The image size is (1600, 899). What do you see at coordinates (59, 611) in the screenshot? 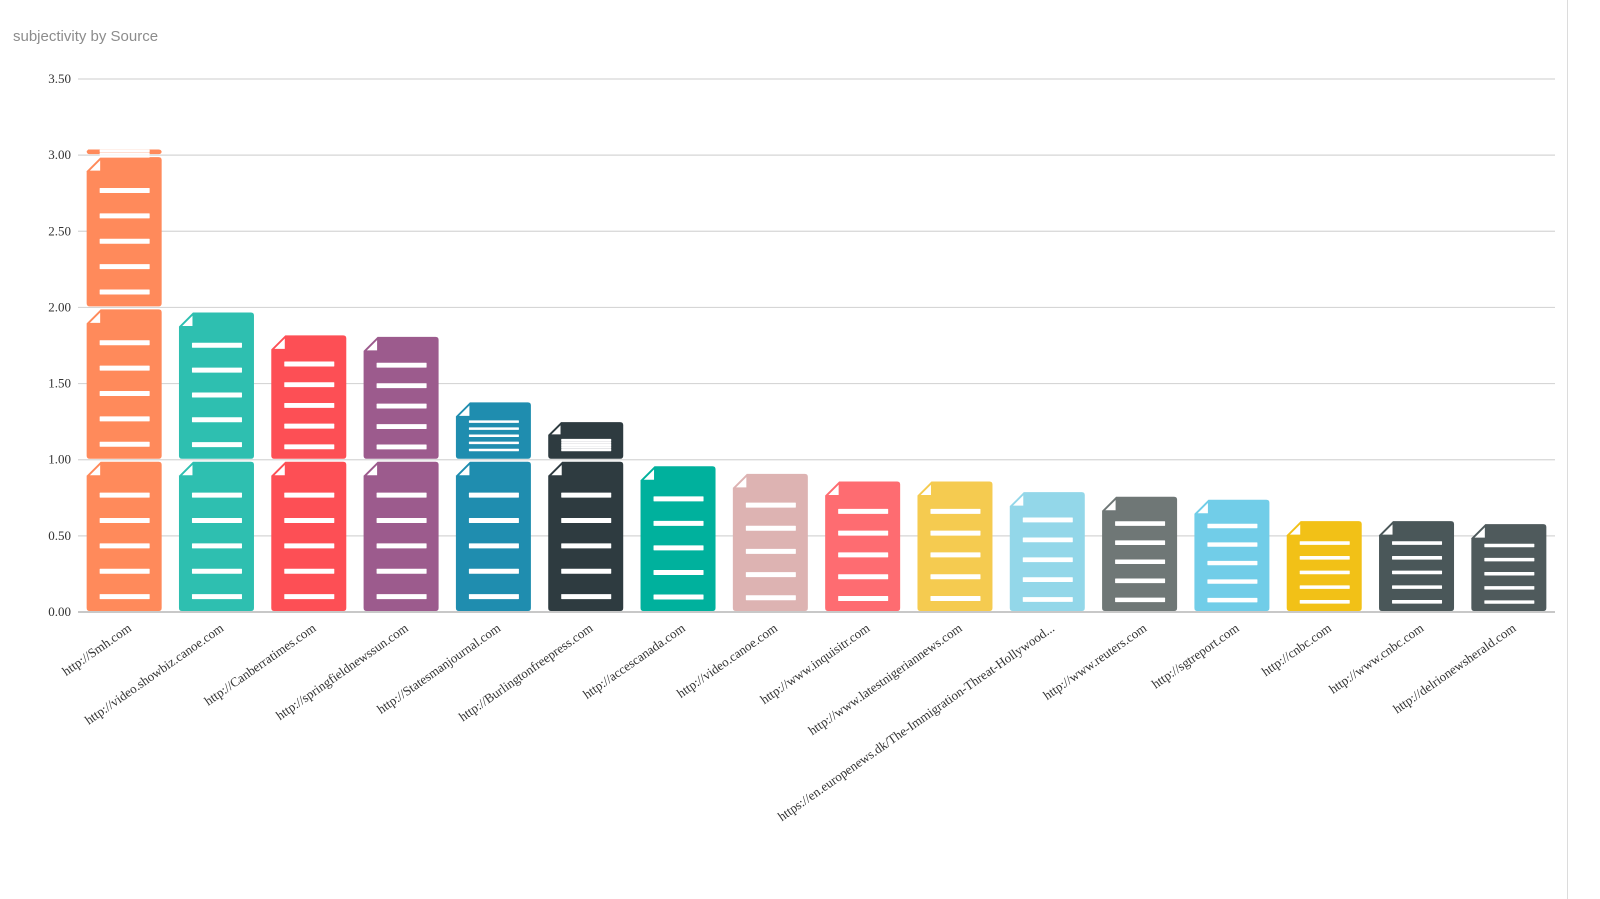
I see `y-tick-label: 0.00` at bounding box center [59, 611].